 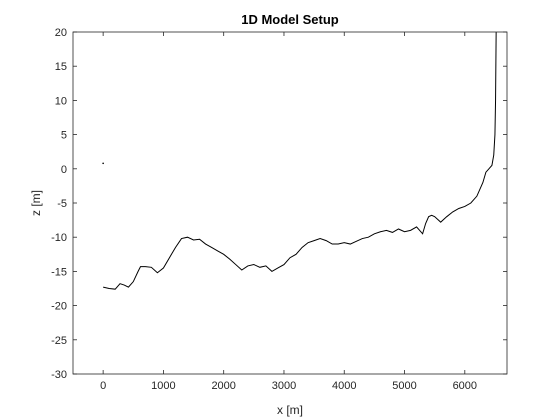 I want to click on y-tick-label: 15, so click(x=61, y=67).